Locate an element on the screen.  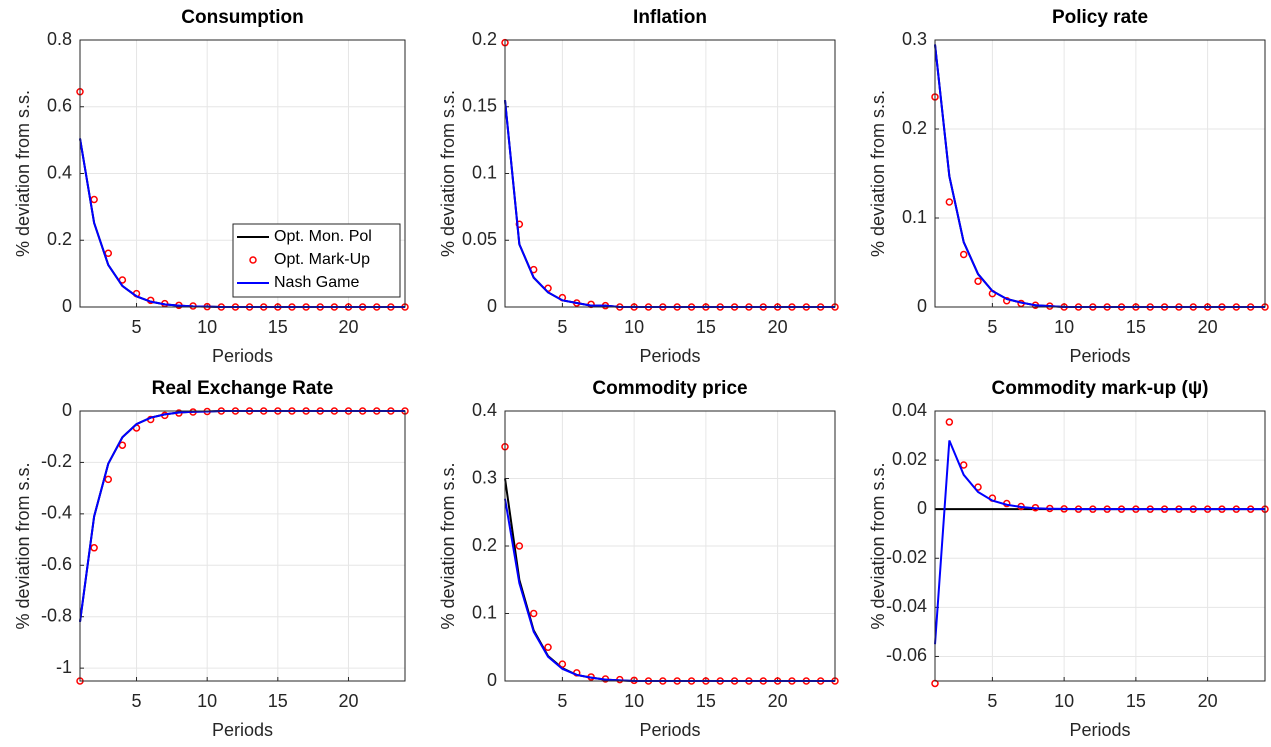
series-line is located at coordinates (1099, 542).